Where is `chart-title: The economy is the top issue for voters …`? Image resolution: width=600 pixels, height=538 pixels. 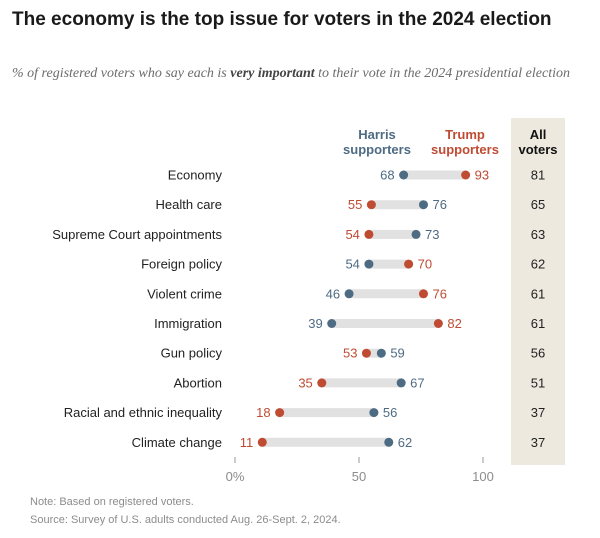 chart-title: The economy is the top issue for voters … is located at coordinates (282, 19).